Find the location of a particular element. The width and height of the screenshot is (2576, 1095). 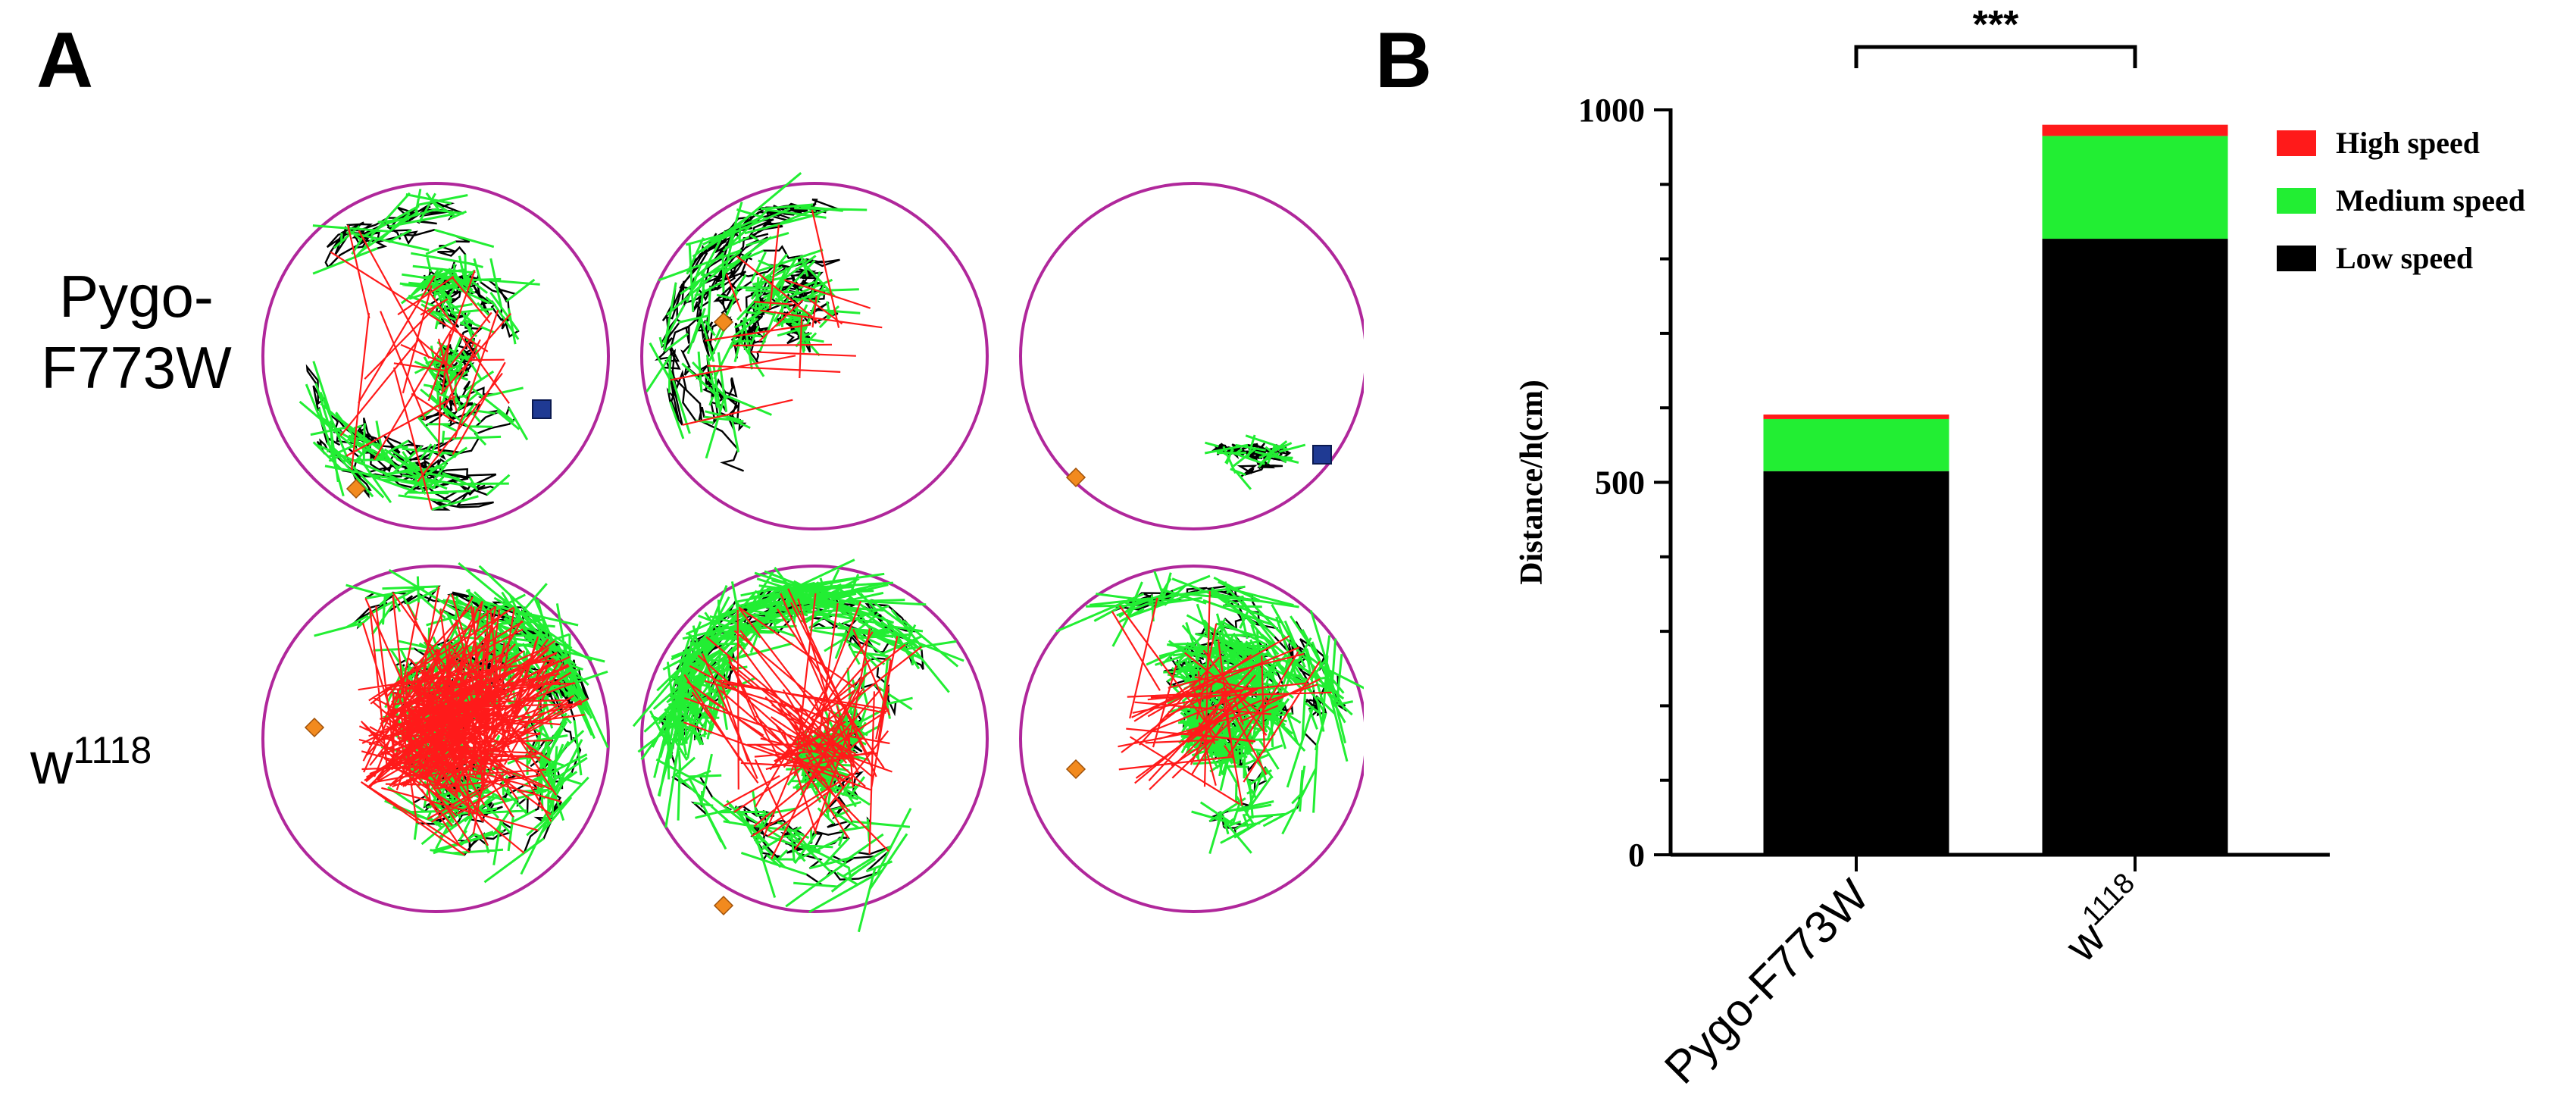

row-label-pygo: Pygo- F773W is located at coordinates (136, 332).